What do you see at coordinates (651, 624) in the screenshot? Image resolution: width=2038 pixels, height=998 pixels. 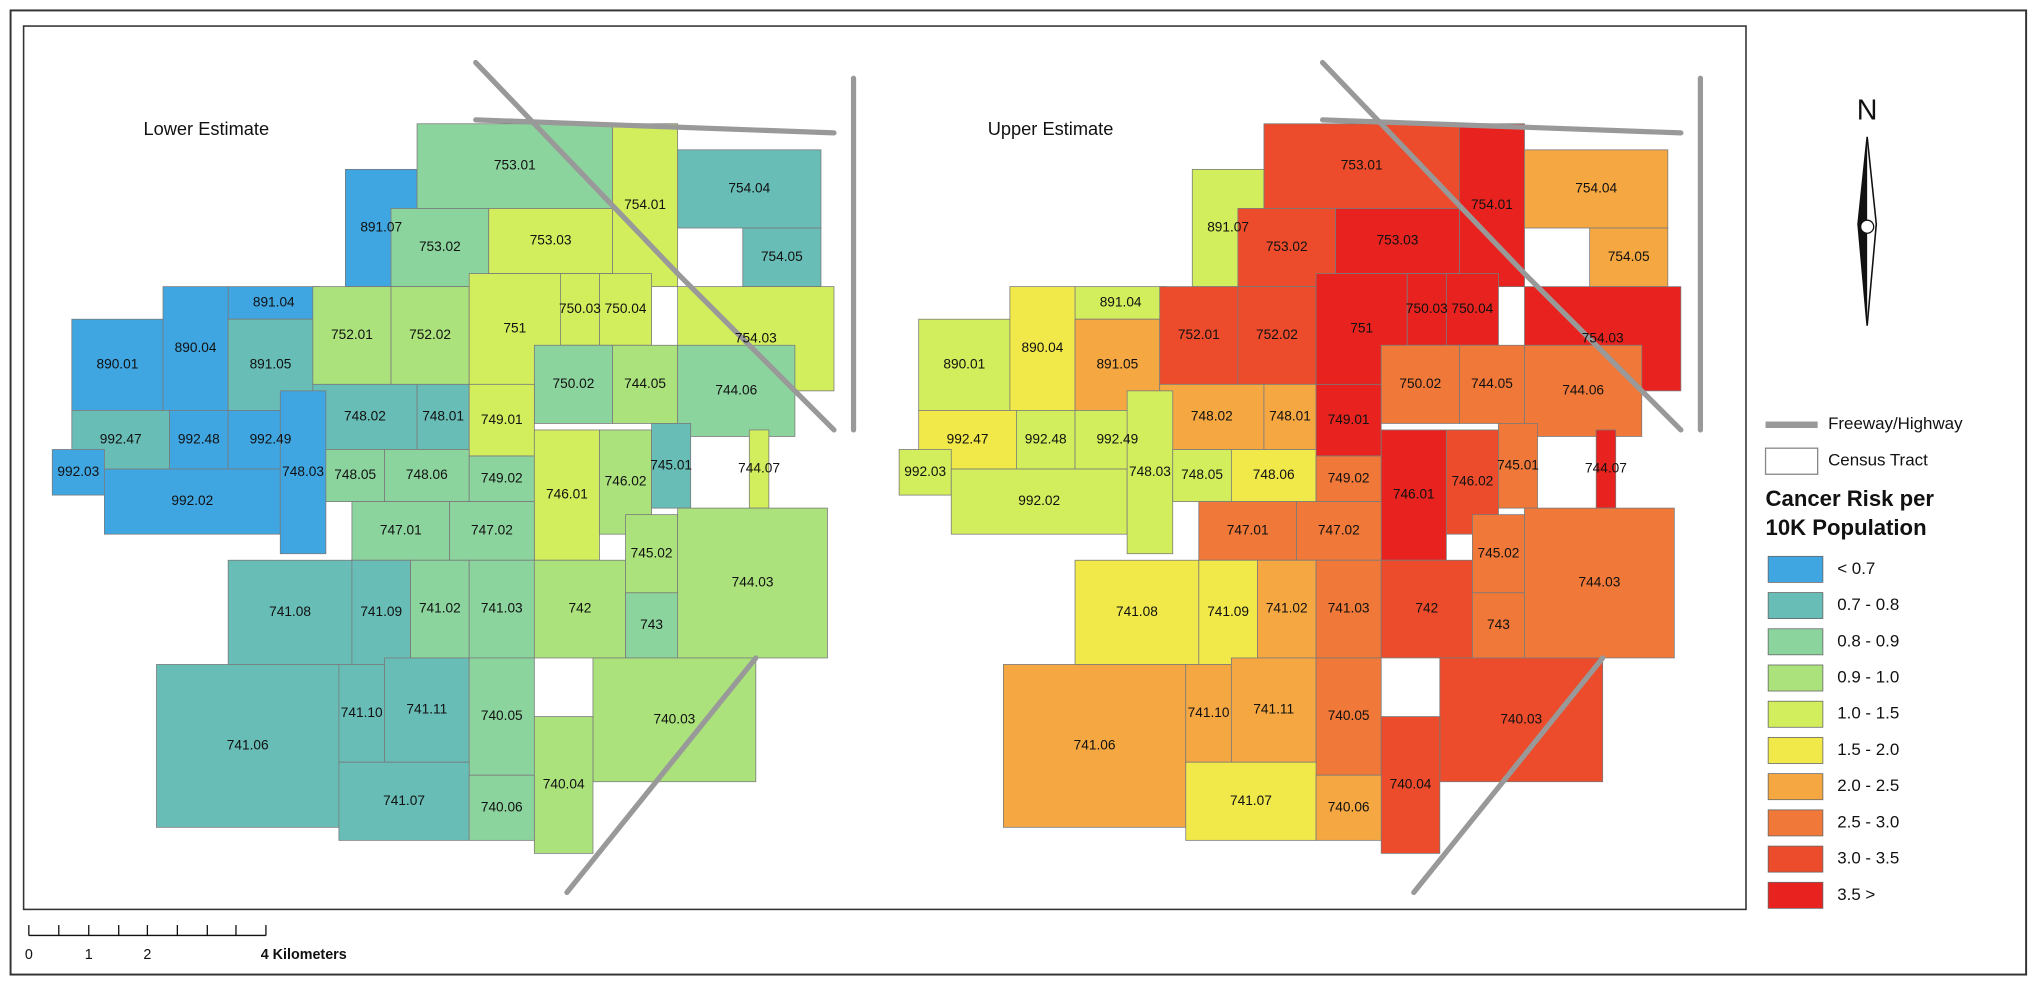 I see `tract-label: 743` at bounding box center [651, 624].